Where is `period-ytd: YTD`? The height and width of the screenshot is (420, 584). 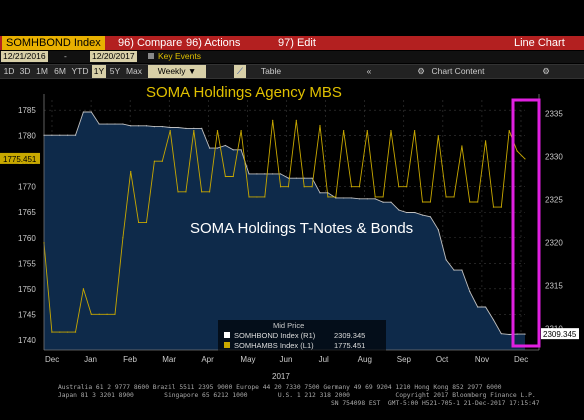 period-ytd: YTD is located at coordinates (80, 71).